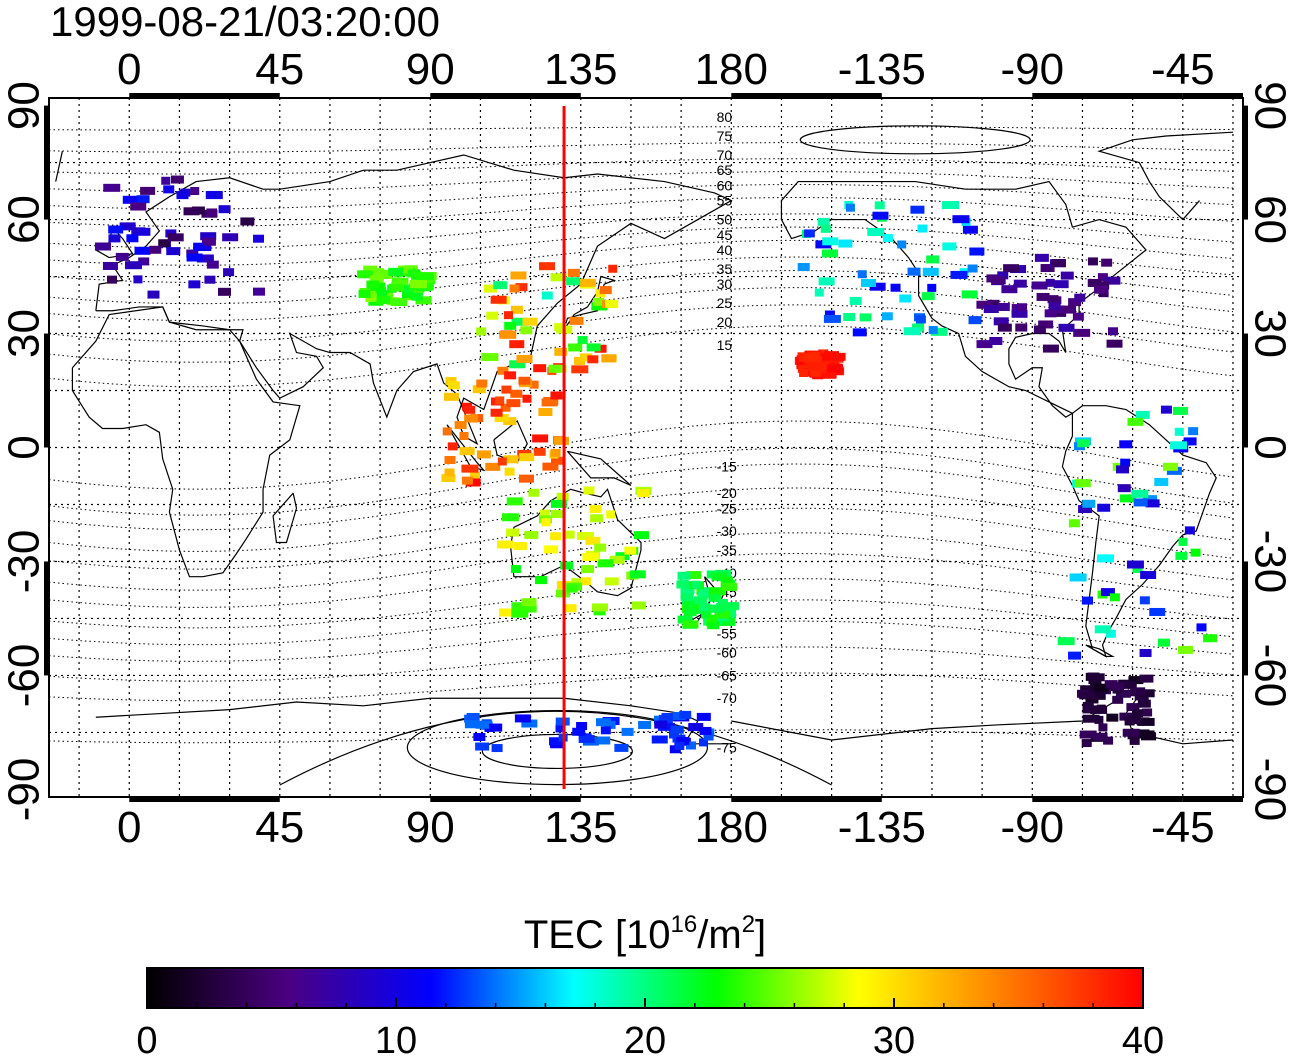 The image size is (1292, 1057). What do you see at coordinates (1245, 390) in the screenshot?
I see `right-frame-bar` at bounding box center [1245, 390].